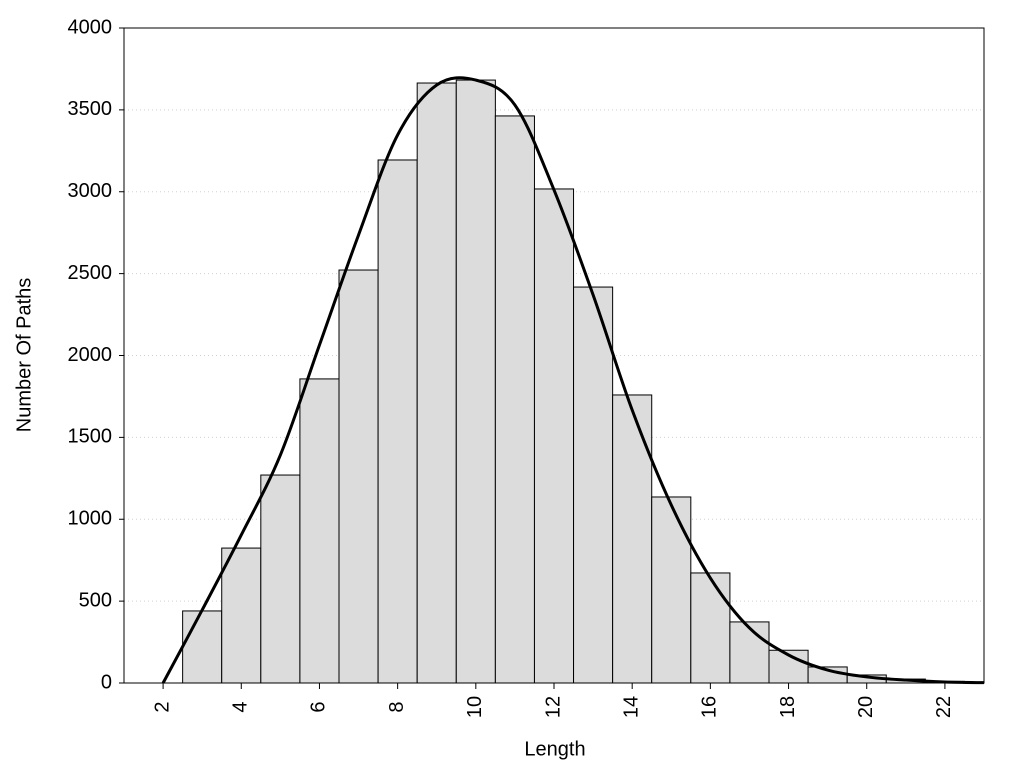  What do you see at coordinates (95, 600) in the screenshot?
I see `y-tick-label: 500` at bounding box center [95, 600].